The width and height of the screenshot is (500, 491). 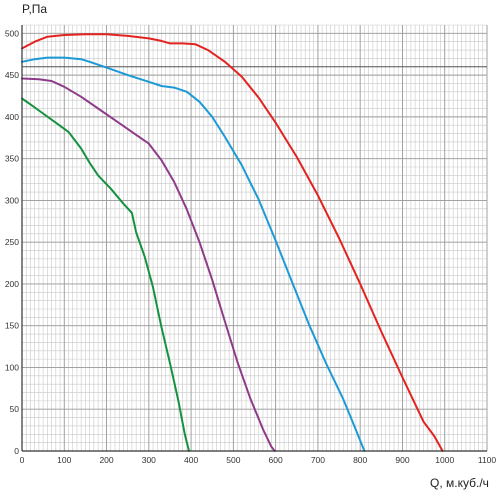 I want to click on y-tick-label: 300, so click(x=12, y=200).